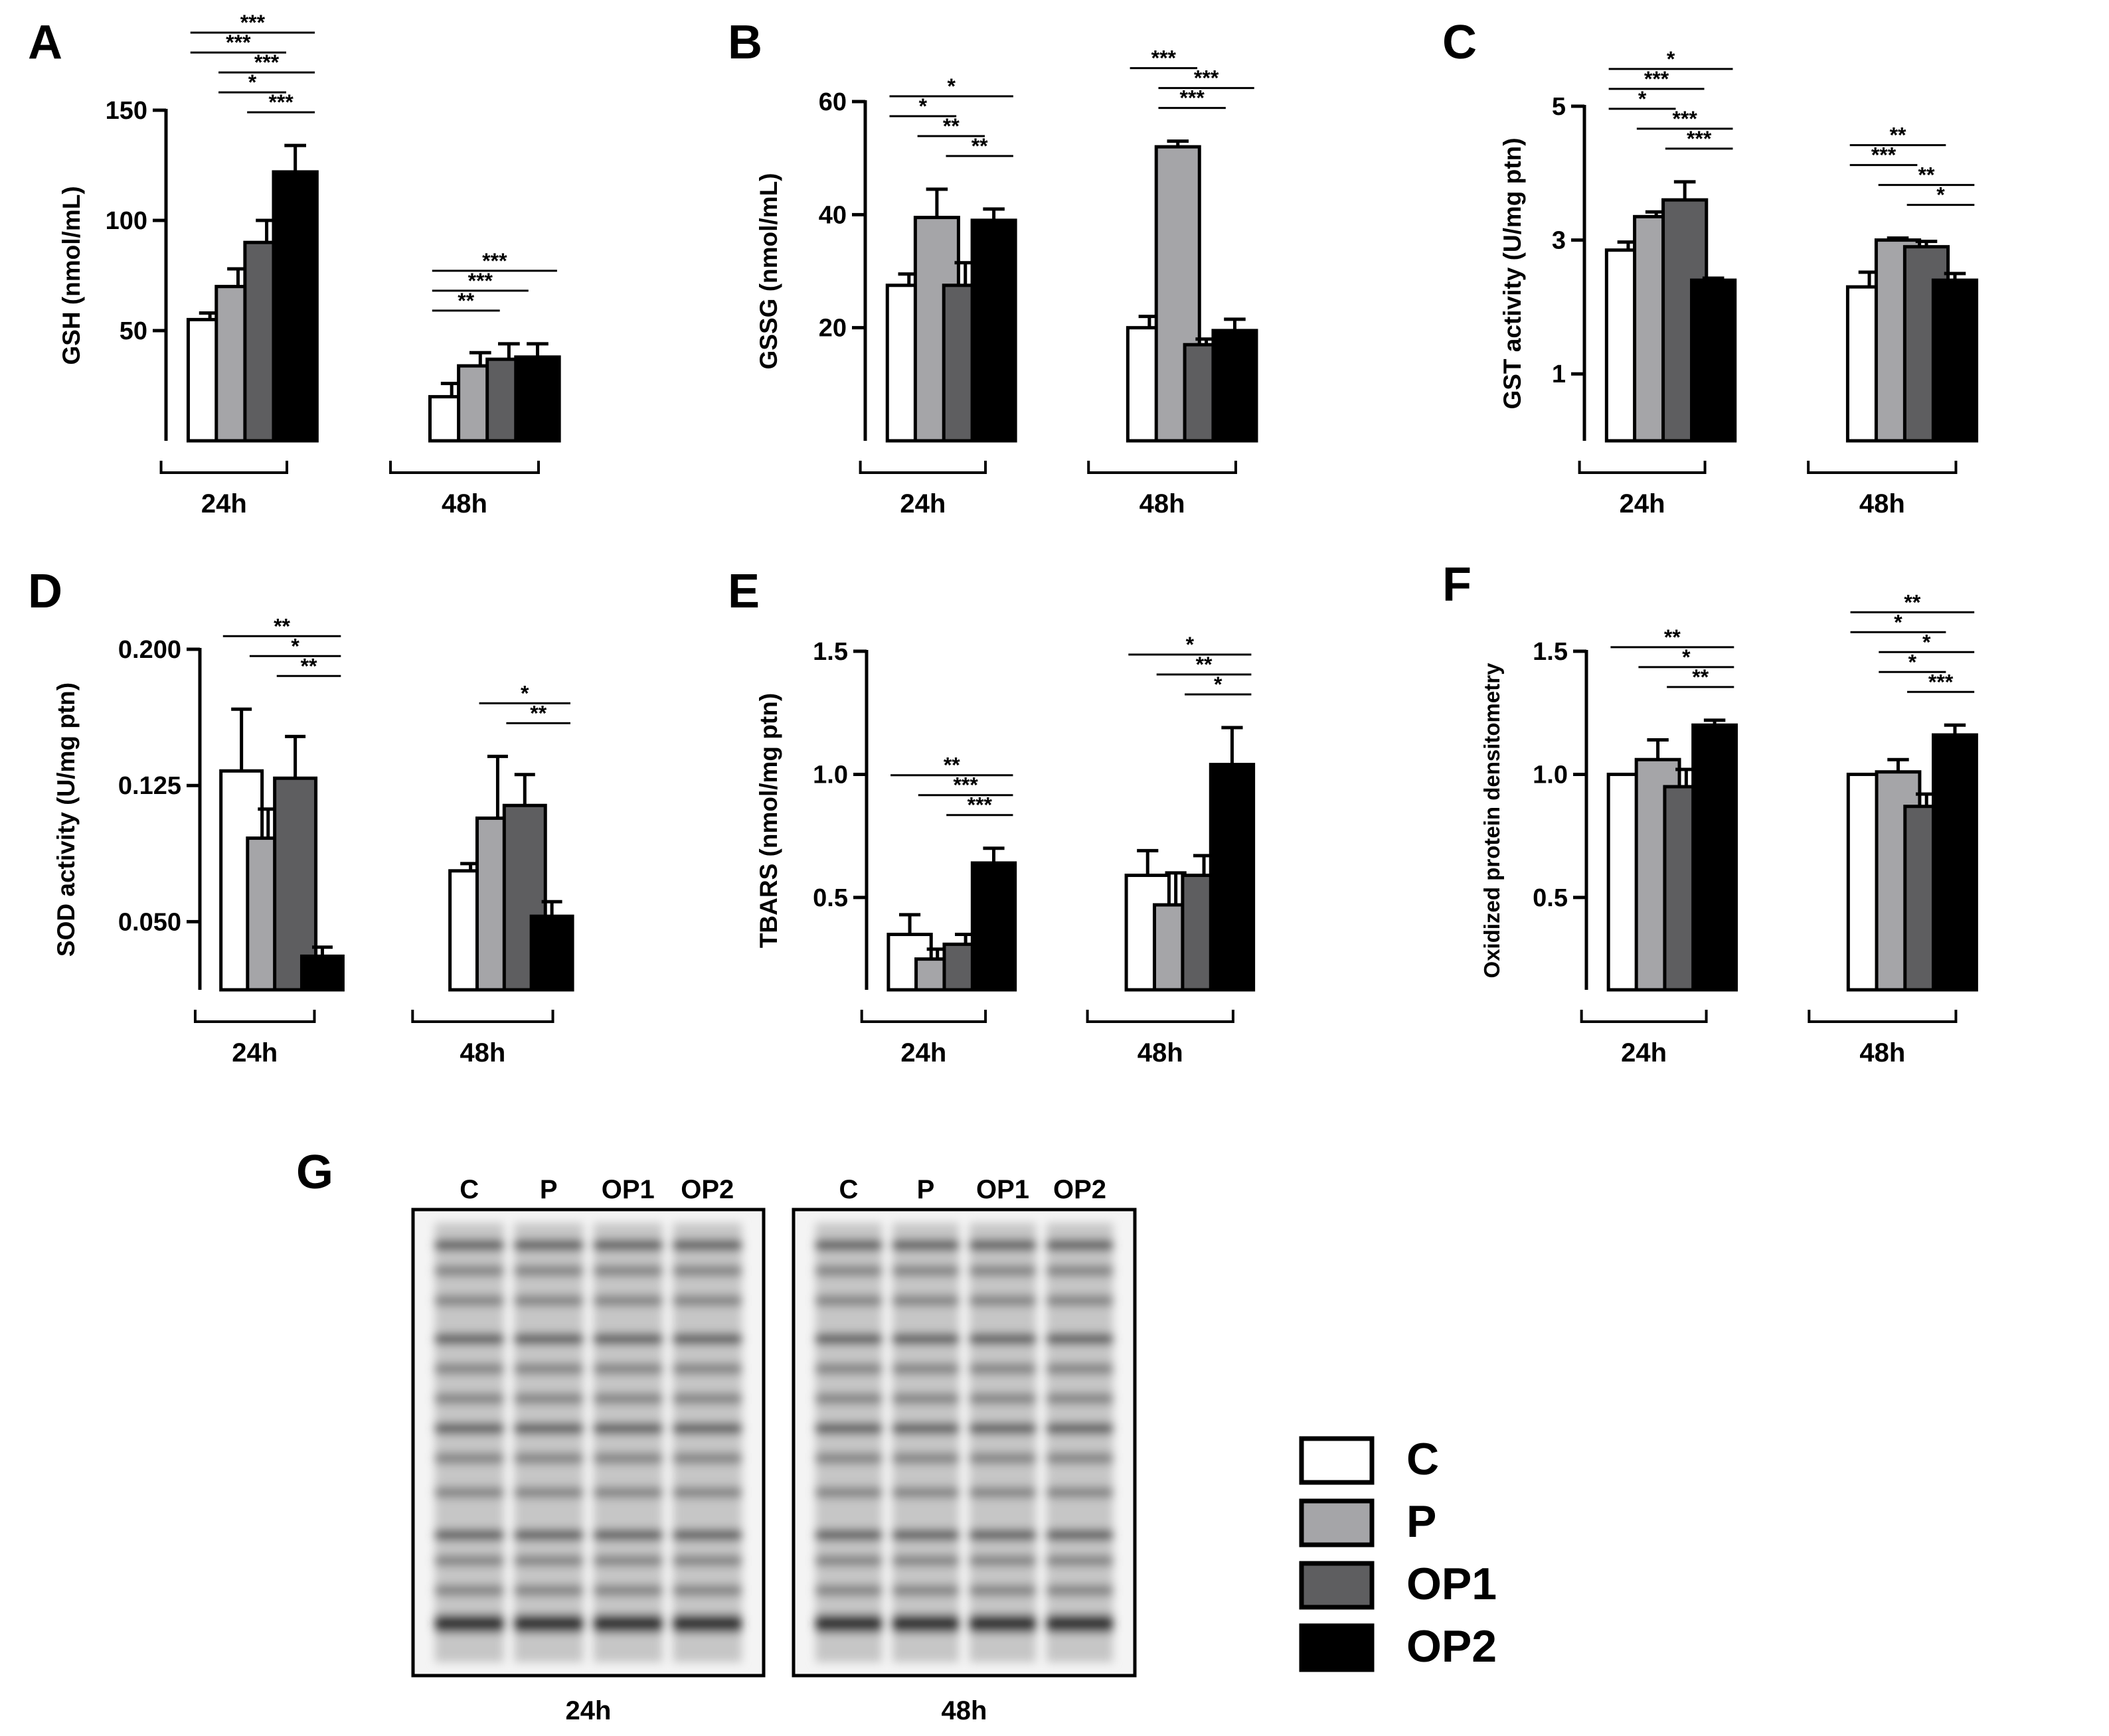 The width and height of the screenshot is (2109, 1736). Describe the element at coordinates (1457, 584) in the screenshot. I see `panel-letter: F` at that location.